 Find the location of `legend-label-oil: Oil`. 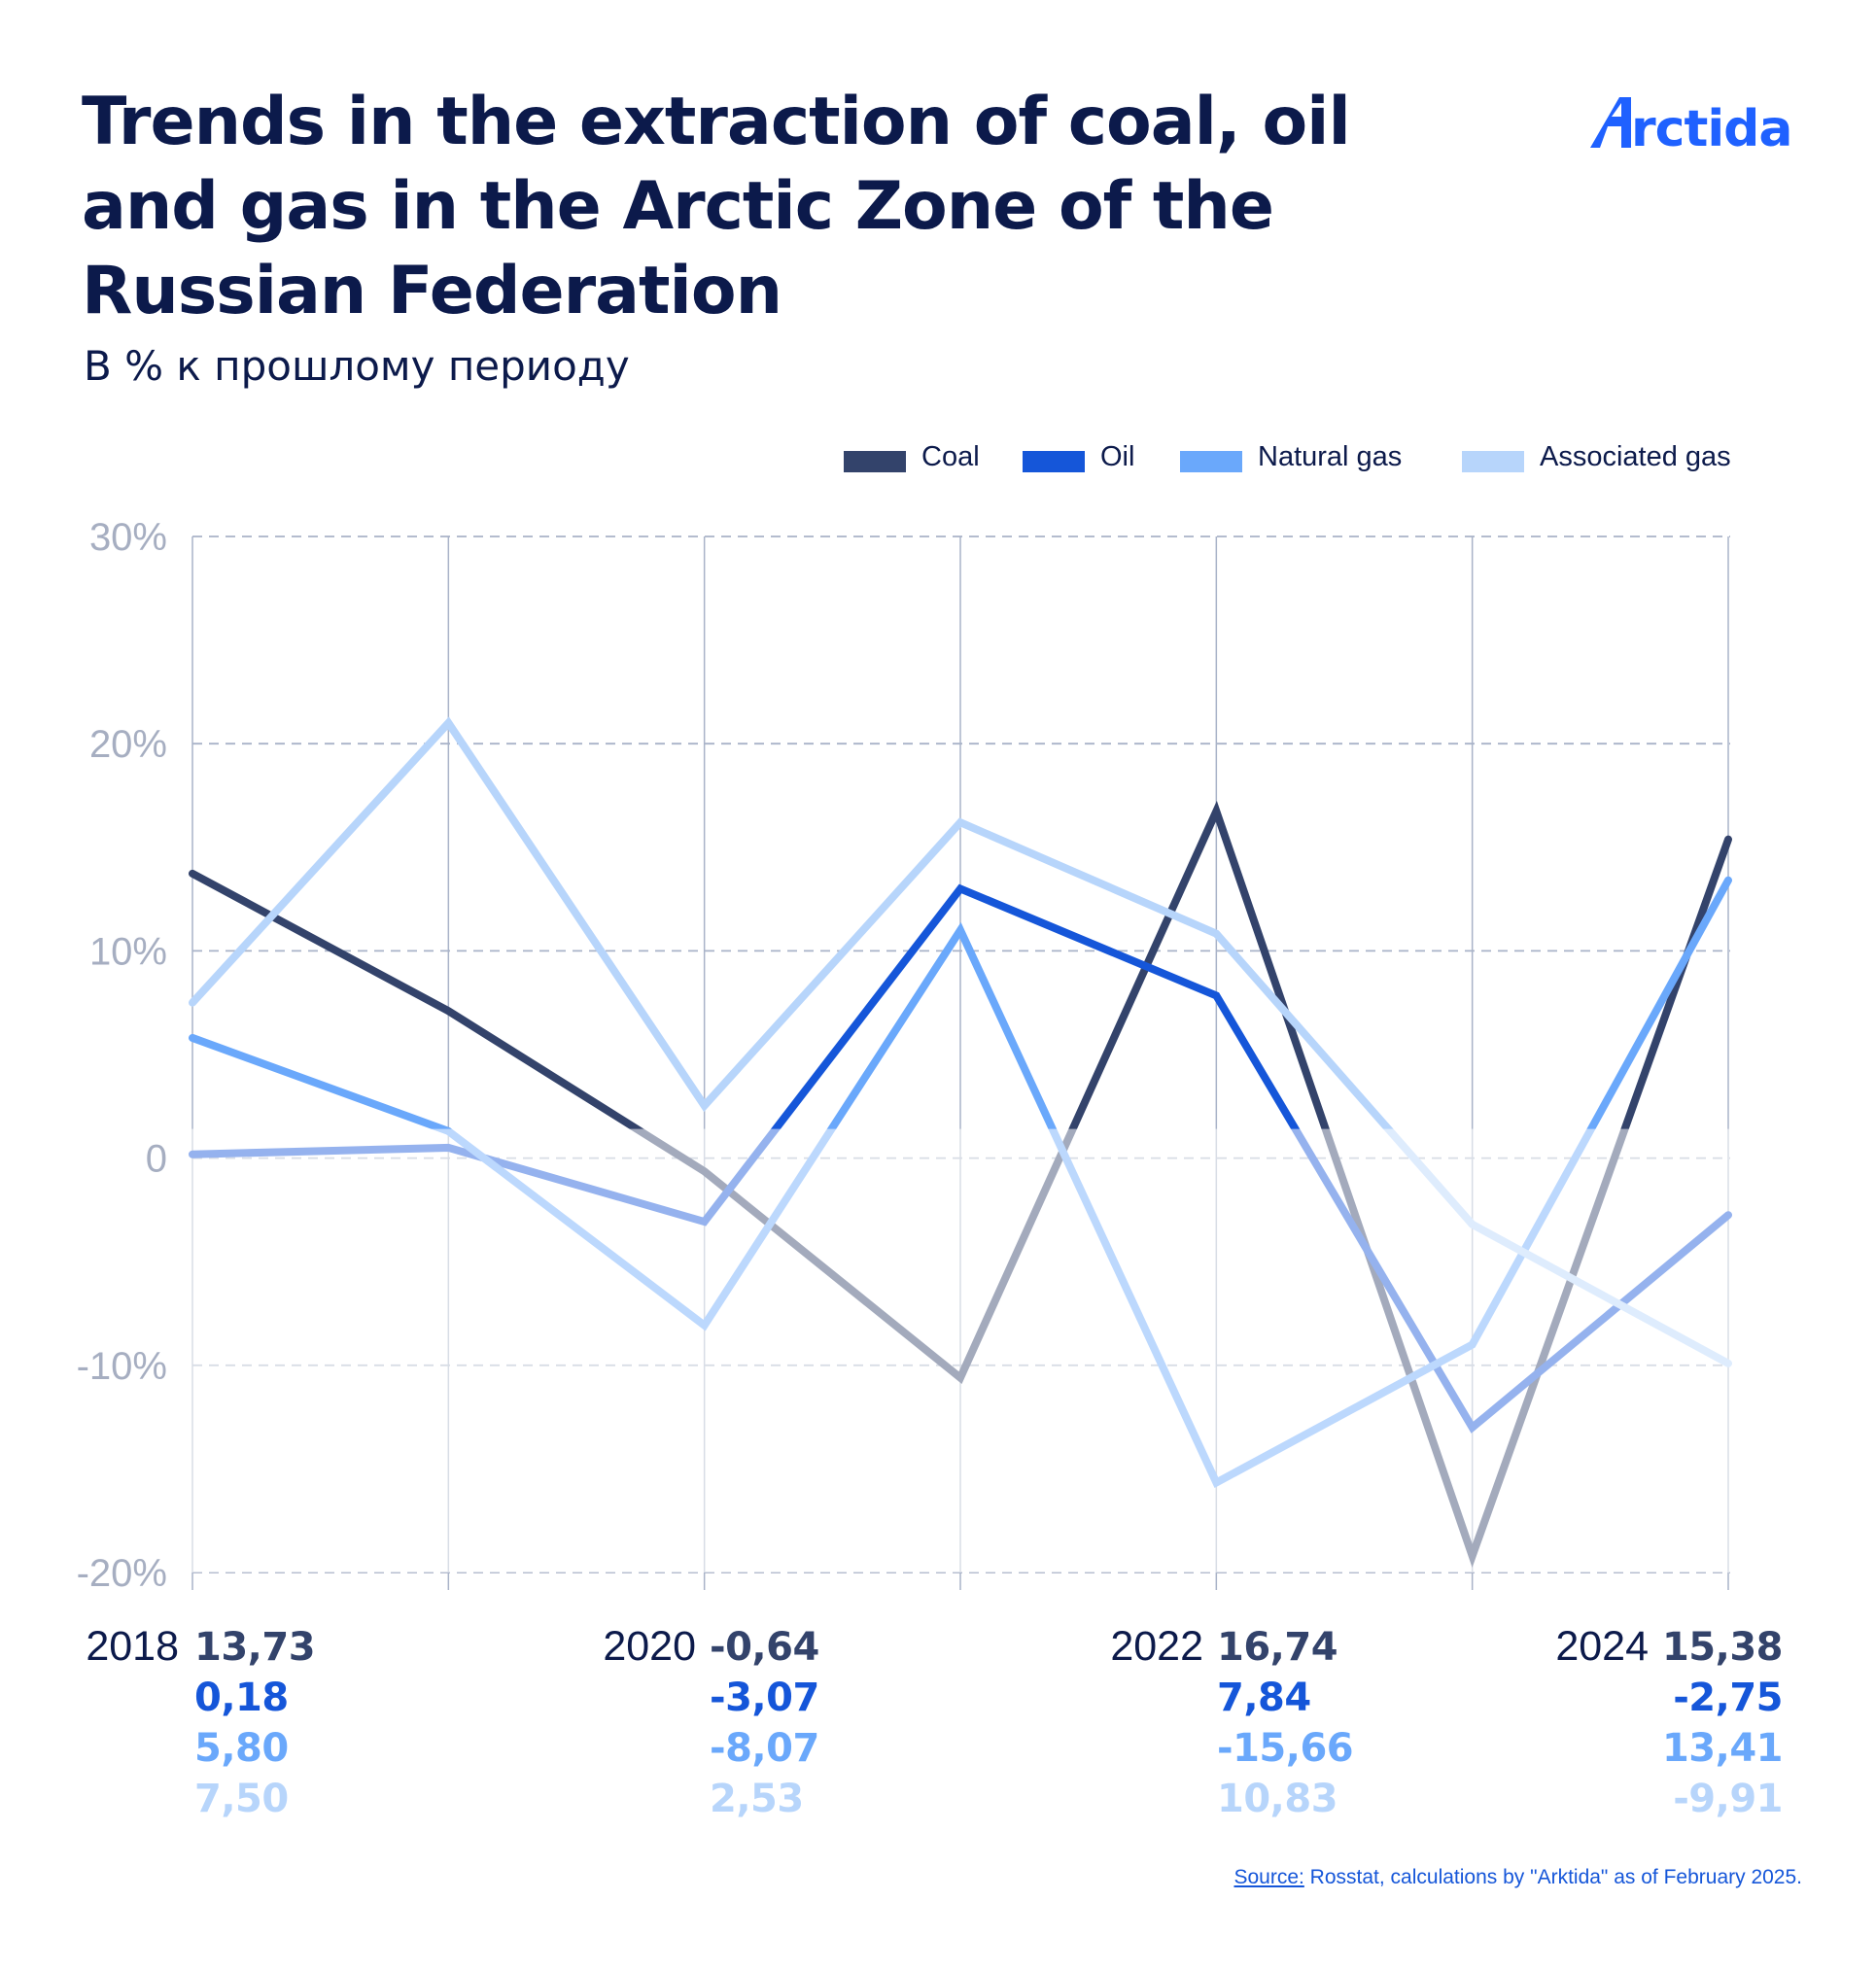

legend-label-oil: Oil is located at coordinates (1117, 457).